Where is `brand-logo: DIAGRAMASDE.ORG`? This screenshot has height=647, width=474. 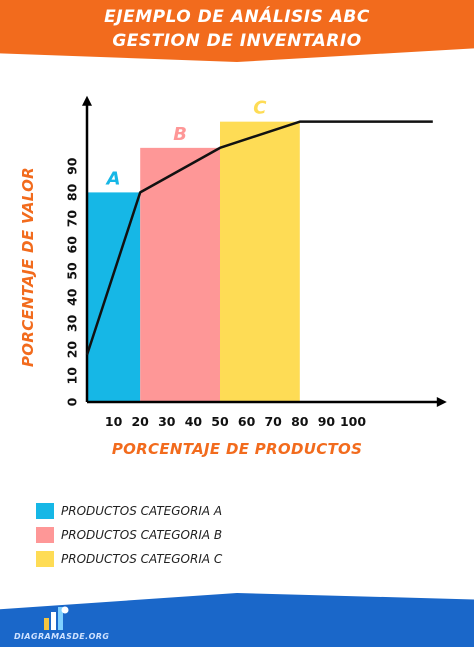
brand-logo: DIAGRAMASDE.ORG is located at coordinates (64, 624).